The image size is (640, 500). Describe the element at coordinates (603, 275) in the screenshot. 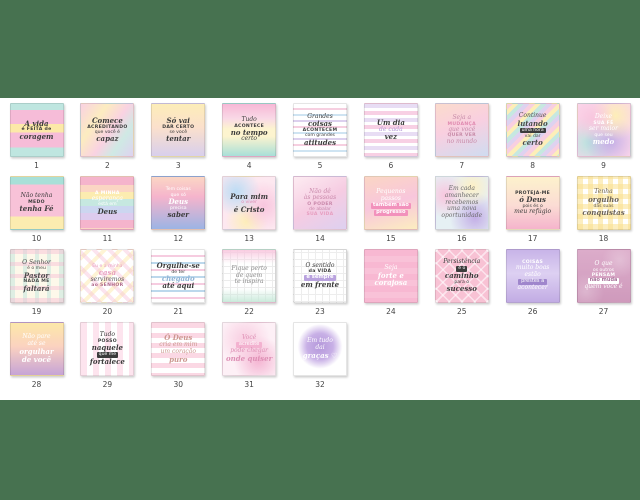

I see `quote-text: O que os outros PENSAM não muda quem você é` at that location.